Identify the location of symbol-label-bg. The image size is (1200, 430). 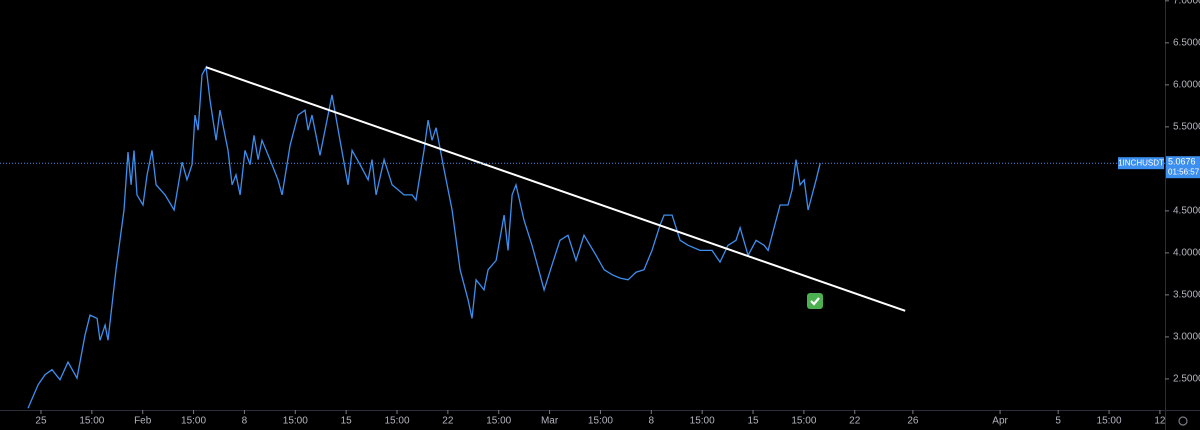
(1141, 163).